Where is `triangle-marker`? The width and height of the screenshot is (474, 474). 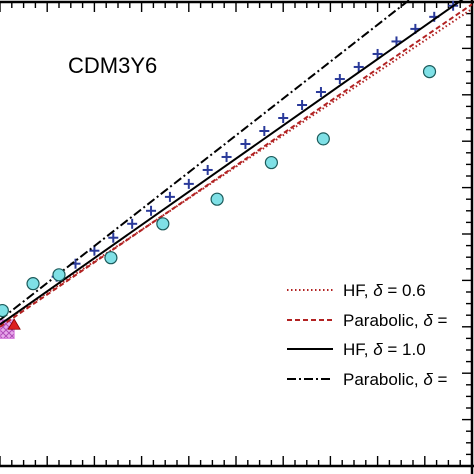 triangle-marker is located at coordinates (14, 324).